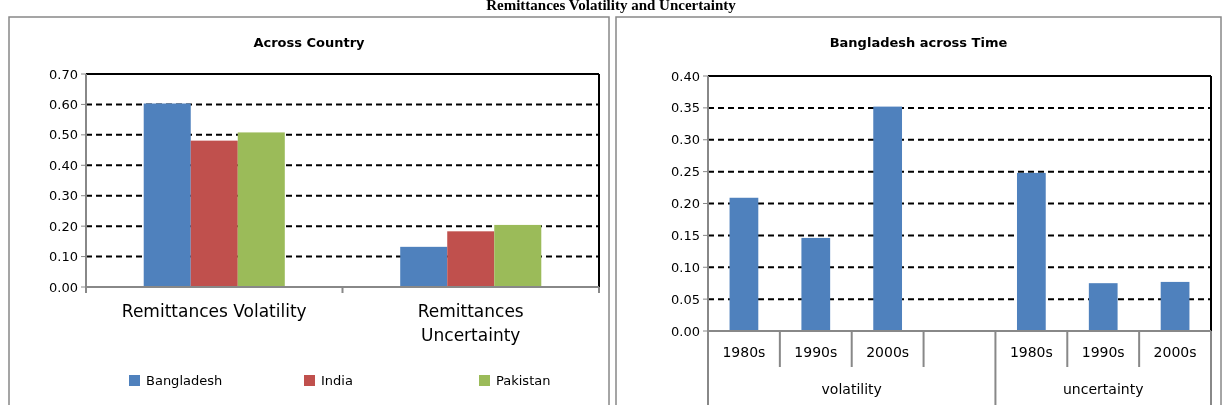 The height and width of the screenshot is (405, 1222). Describe the element at coordinates (685, 108) in the screenshot. I see `y-tick-label: 0.35` at that location.